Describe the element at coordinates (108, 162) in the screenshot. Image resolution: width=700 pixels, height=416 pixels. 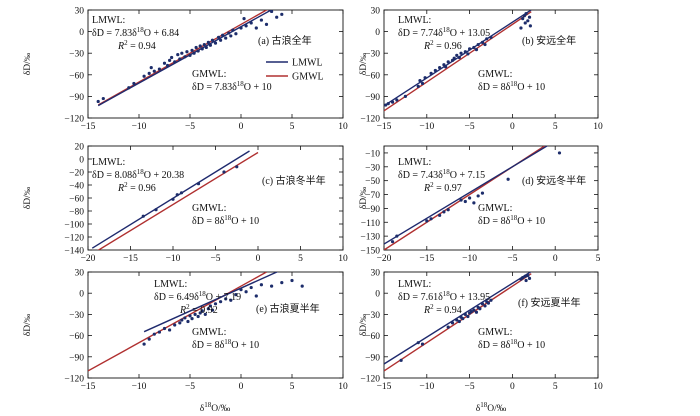
I see `lmwl-title: LMWL:` at that location.